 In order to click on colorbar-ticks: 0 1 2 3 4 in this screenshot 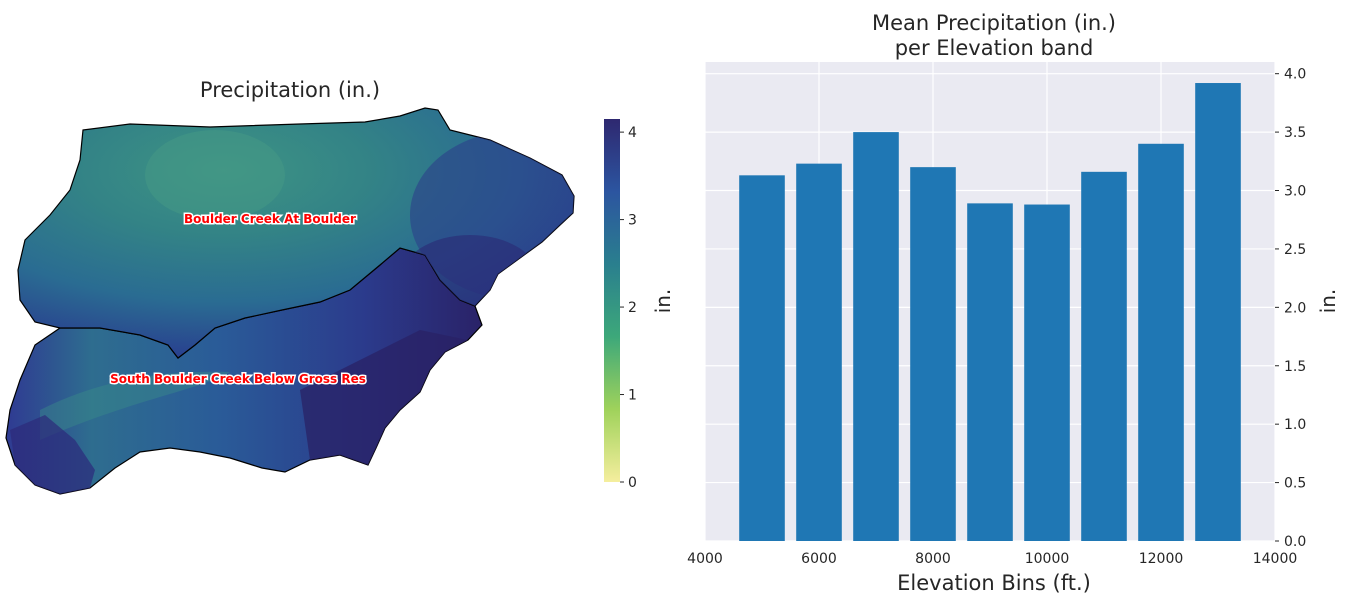, I will do `click(628, 308)`.